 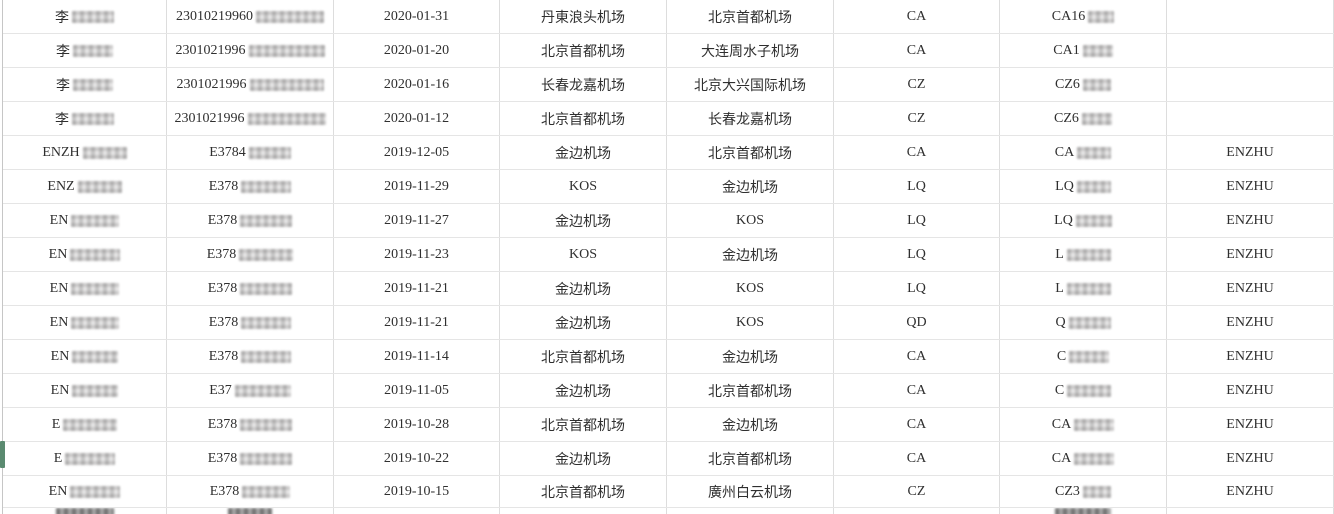 What do you see at coordinates (417, 118) in the screenshot?
I see `cell-date: 2020-01-12` at bounding box center [417, 118].